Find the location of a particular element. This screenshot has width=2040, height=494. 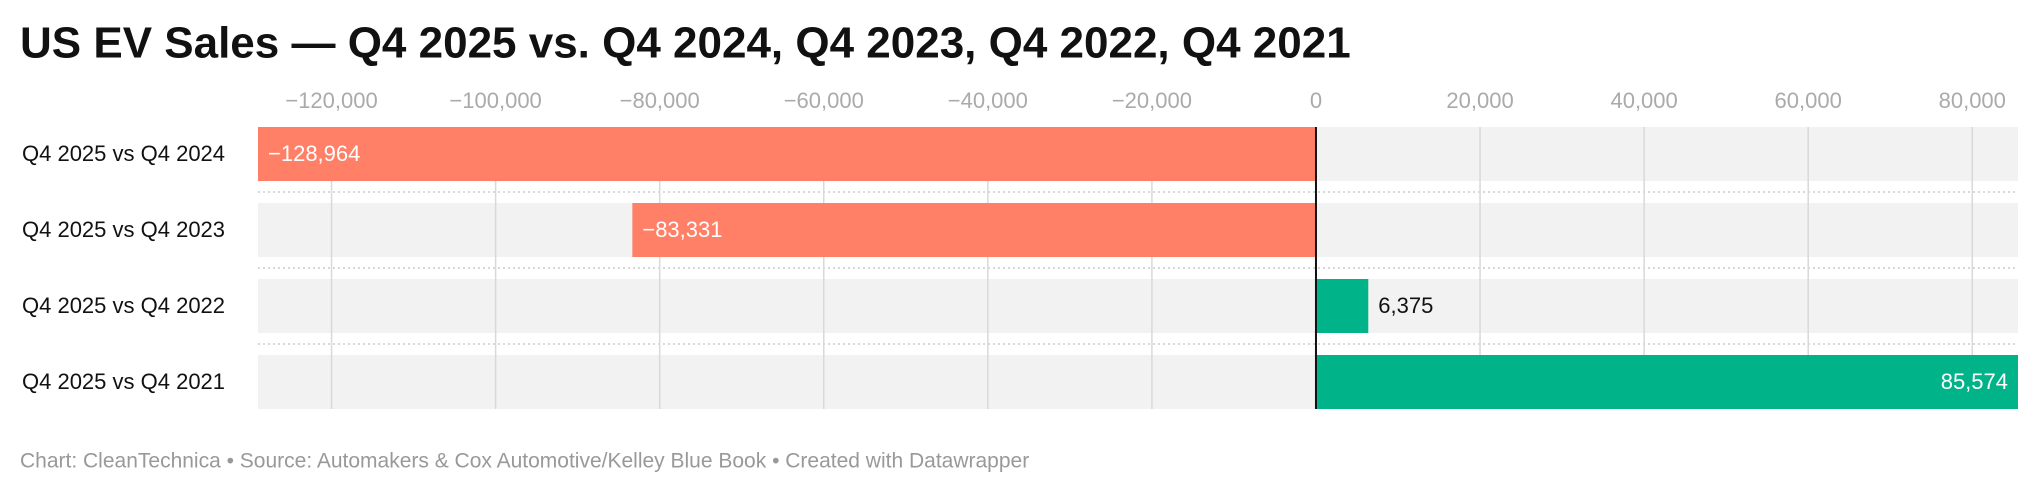

y-tick-label: Q4 2025 vs Q4 2023 is located at coordinates (123, 229).